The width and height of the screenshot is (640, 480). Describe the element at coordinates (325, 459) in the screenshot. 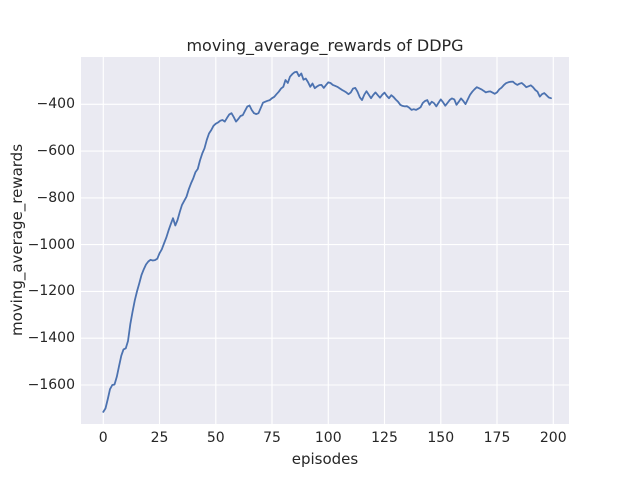

I see `x-axis-label: episodes` at that location.